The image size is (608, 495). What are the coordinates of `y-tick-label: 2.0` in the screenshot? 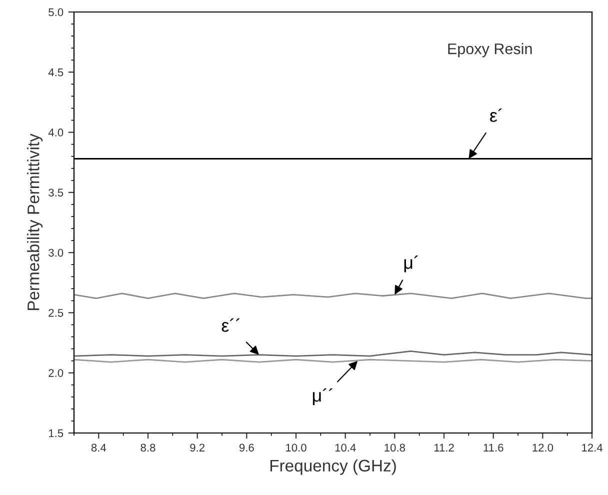 It's located at (56, 373).